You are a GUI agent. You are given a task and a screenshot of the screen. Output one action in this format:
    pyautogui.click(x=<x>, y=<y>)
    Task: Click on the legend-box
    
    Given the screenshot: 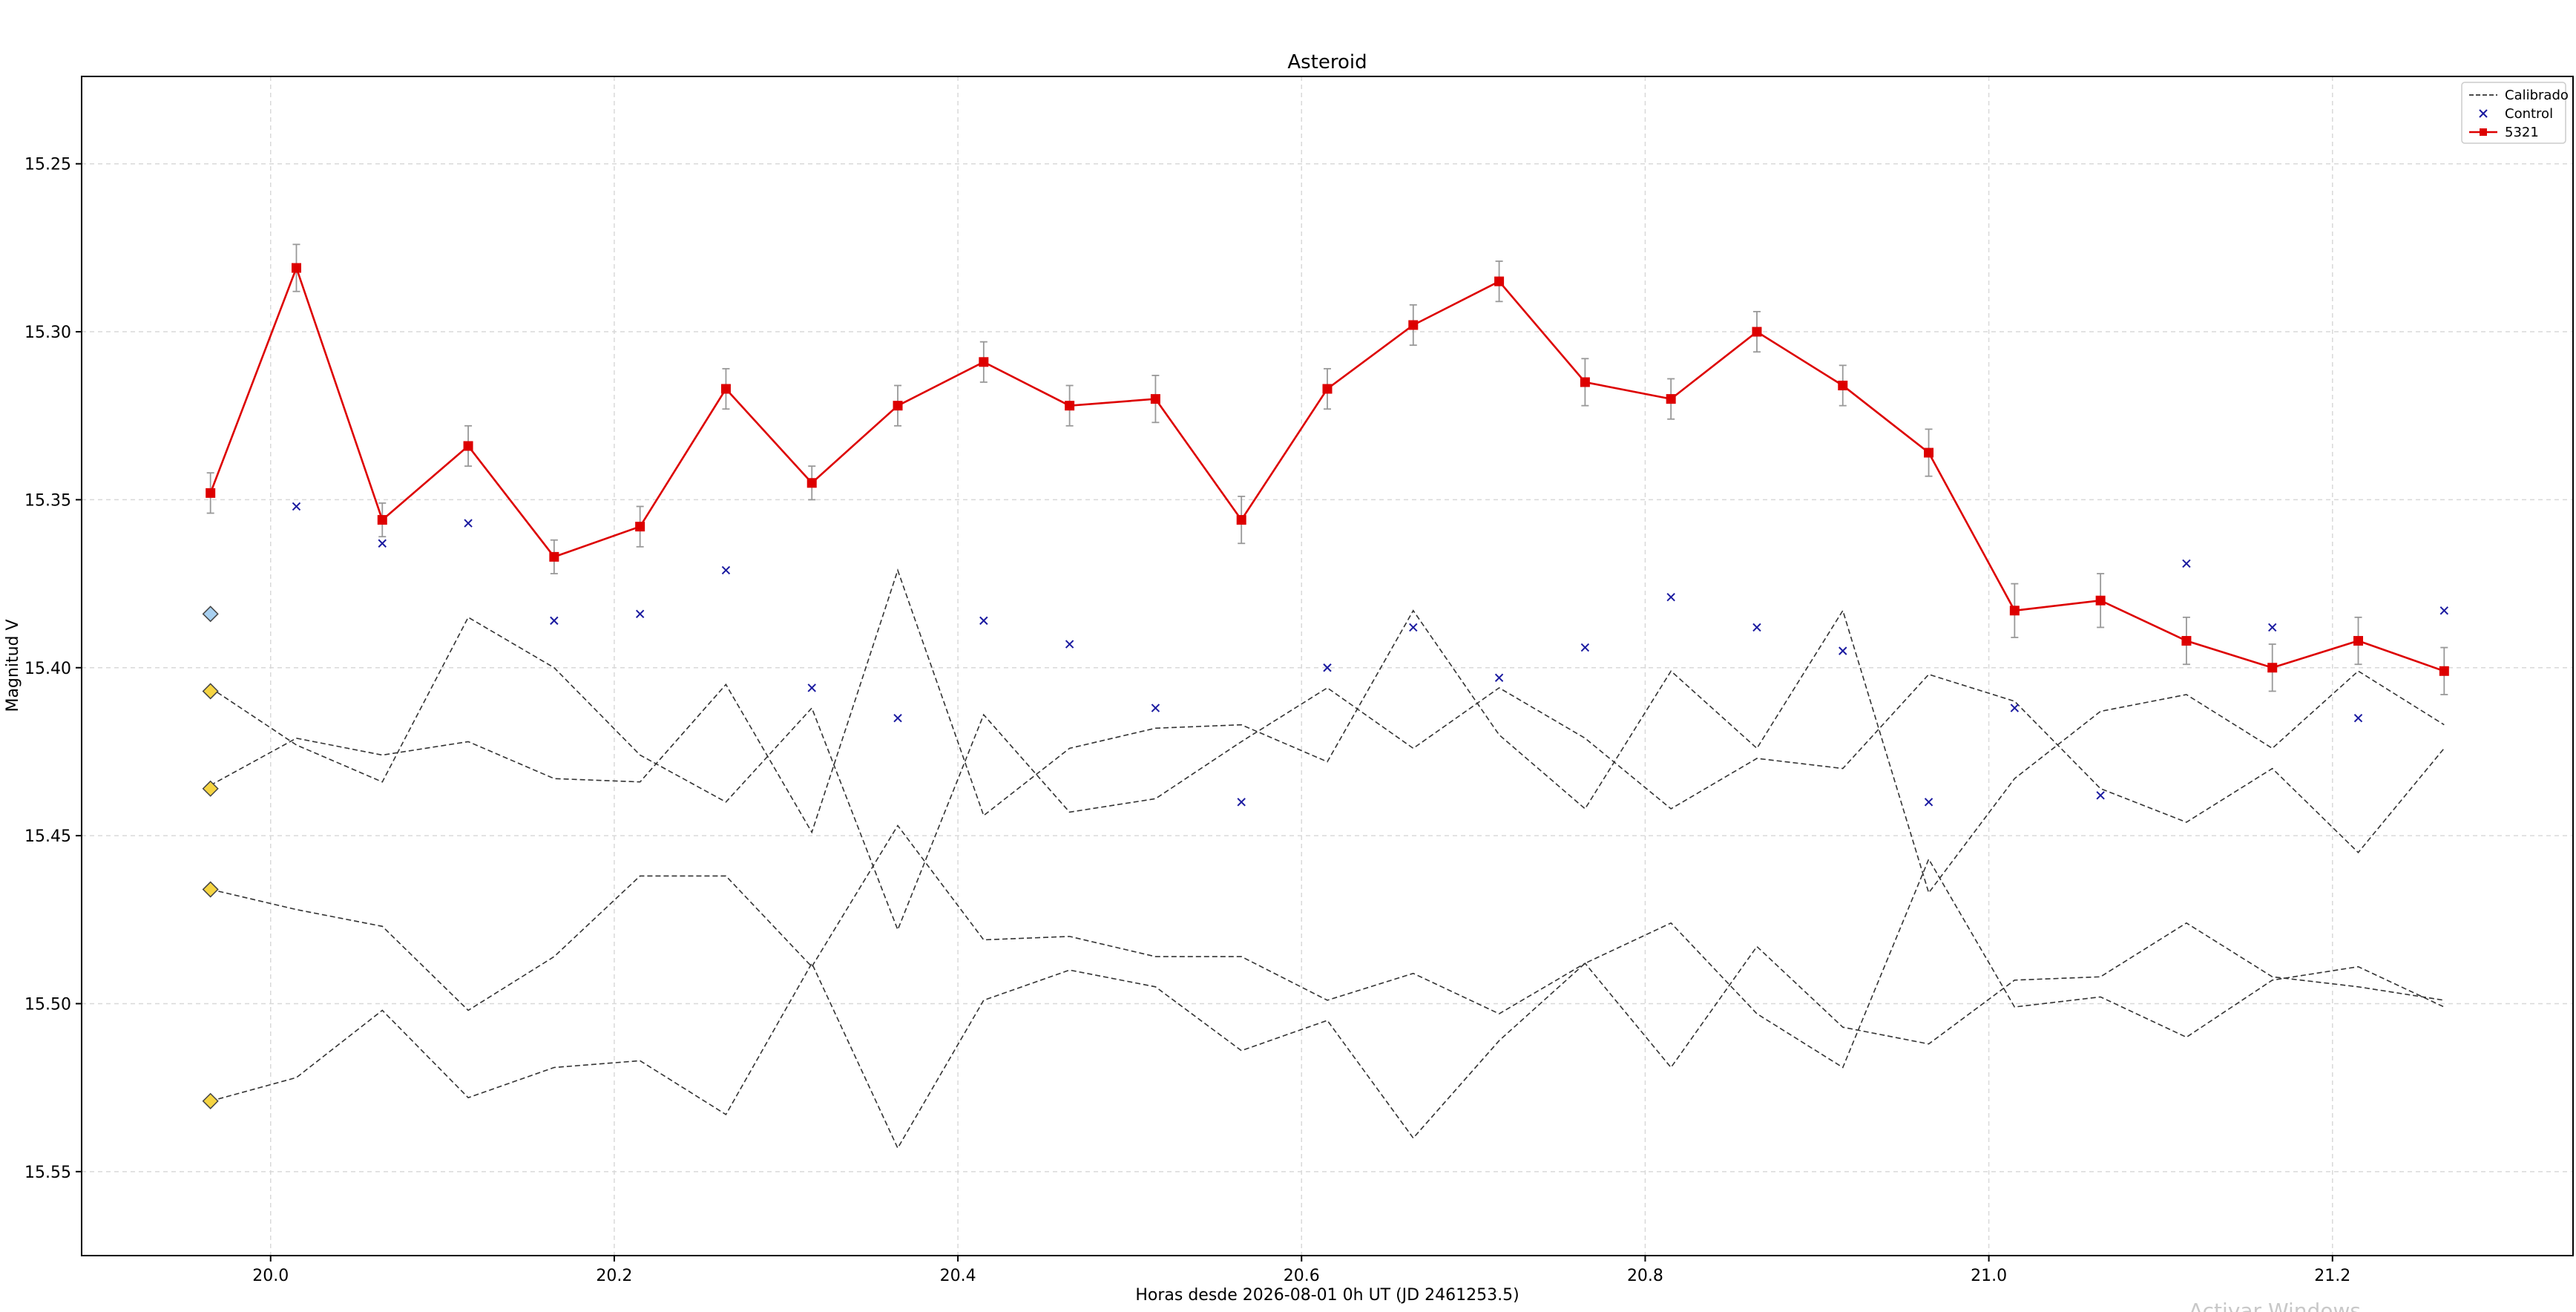 What is the action you would take?
    pyautogui.click(x=2513, y=113)
    